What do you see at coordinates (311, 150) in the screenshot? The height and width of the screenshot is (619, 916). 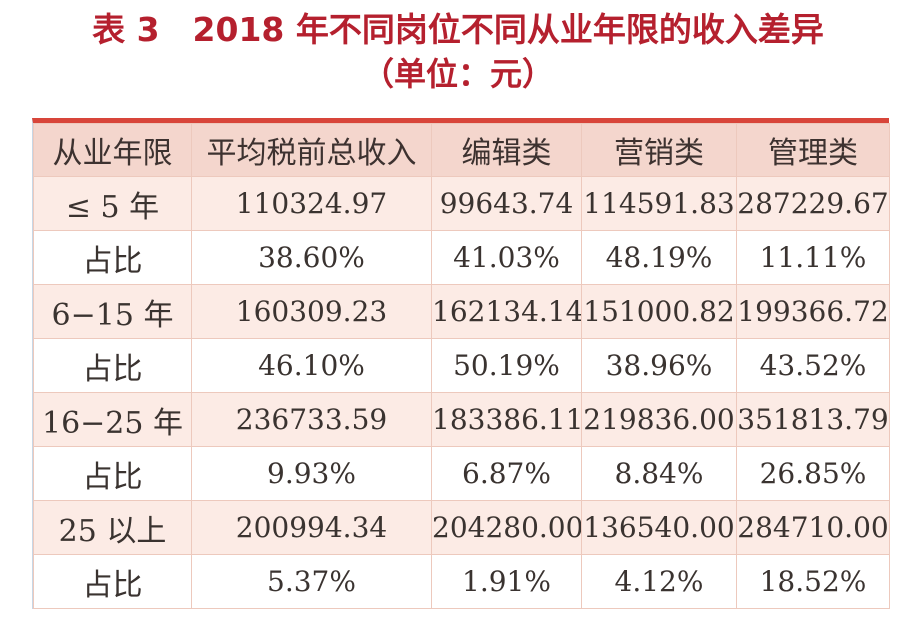 I see `header-avg-income: 平均税前总收入` at bounding box center [311, 150].